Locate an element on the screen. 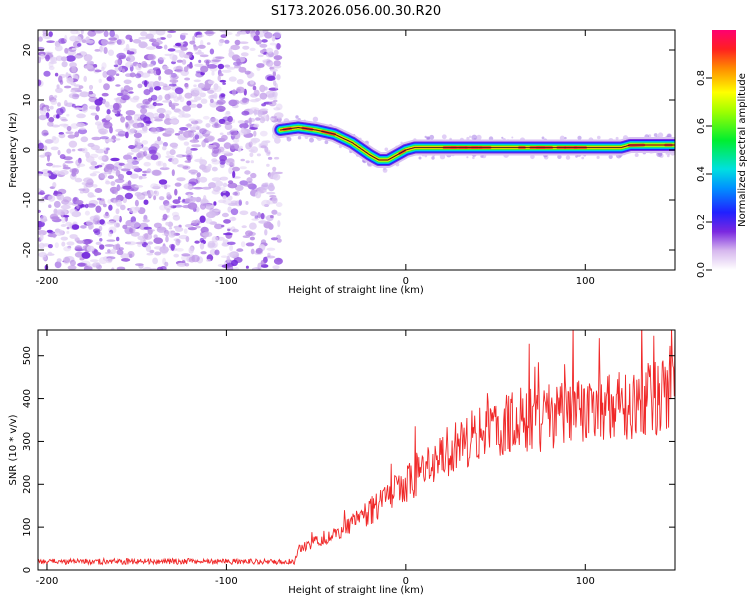 This screenshot has height=600, width=750. spectrogram-y-tick-label: -20 is located at coordinates (27, 250).